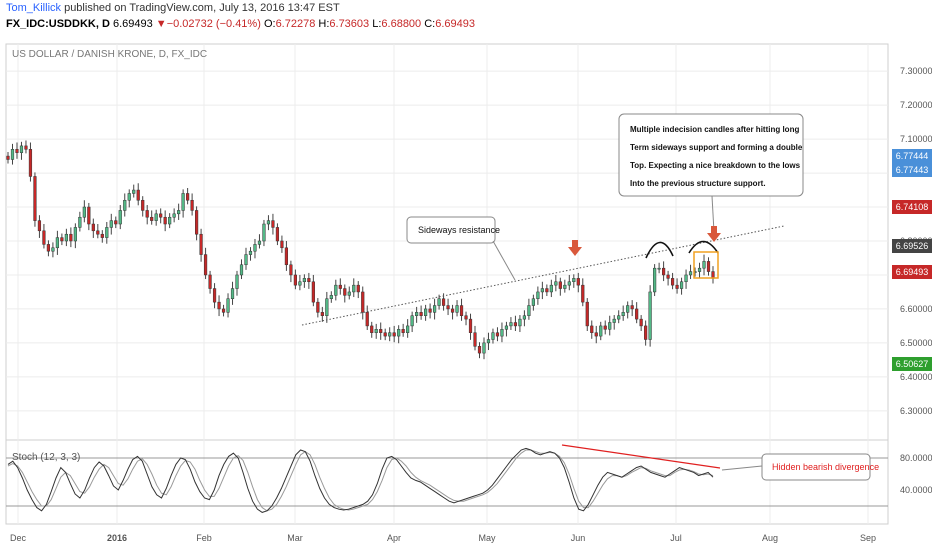 The height and width of the screenshot is (550, 932). What do you see at coordinates (800, 467) in the screenshot?
I see `divergence-label-box: Hidden bearish divergence` at bounding box center [800, 467].